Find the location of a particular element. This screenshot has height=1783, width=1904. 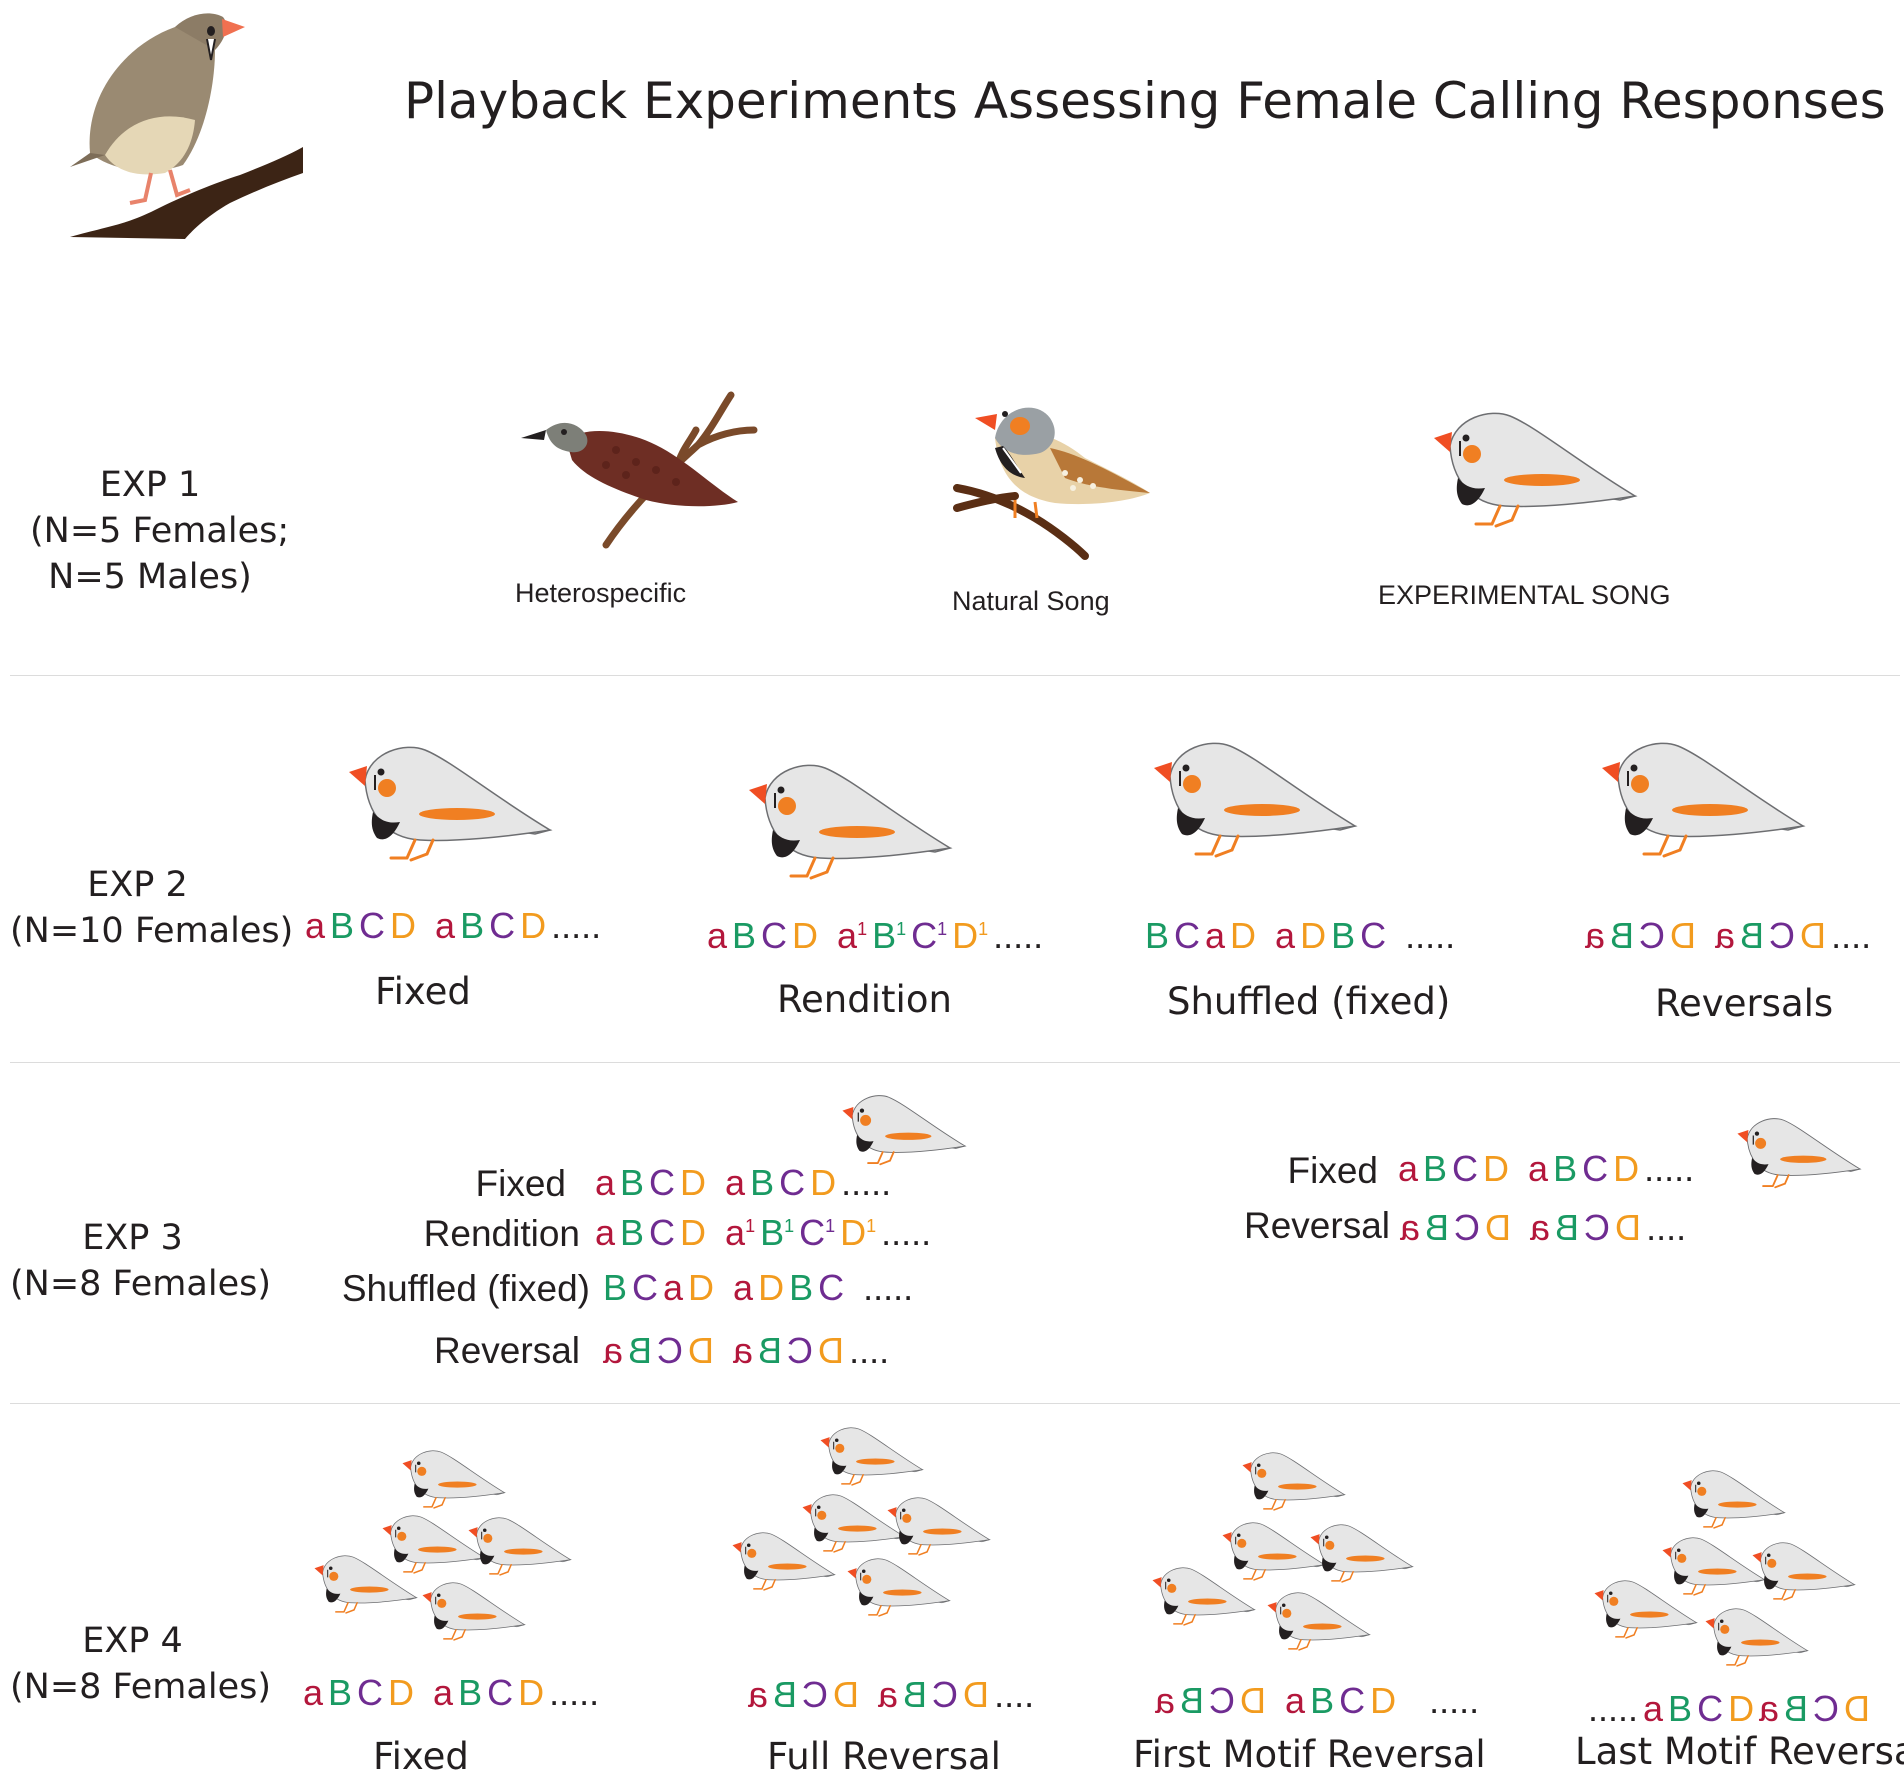

stimulus-experimental-song: EXPERIMENTAL SONG is located at coordinates (1524, 595).